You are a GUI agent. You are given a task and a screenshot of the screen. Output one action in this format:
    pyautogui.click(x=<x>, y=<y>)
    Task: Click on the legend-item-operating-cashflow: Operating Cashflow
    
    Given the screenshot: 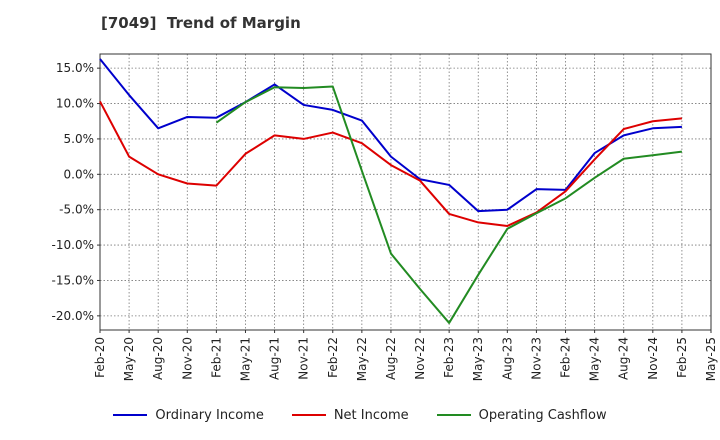 What is the action you would take?
    pyautogui.click(x=521, y=415)
    